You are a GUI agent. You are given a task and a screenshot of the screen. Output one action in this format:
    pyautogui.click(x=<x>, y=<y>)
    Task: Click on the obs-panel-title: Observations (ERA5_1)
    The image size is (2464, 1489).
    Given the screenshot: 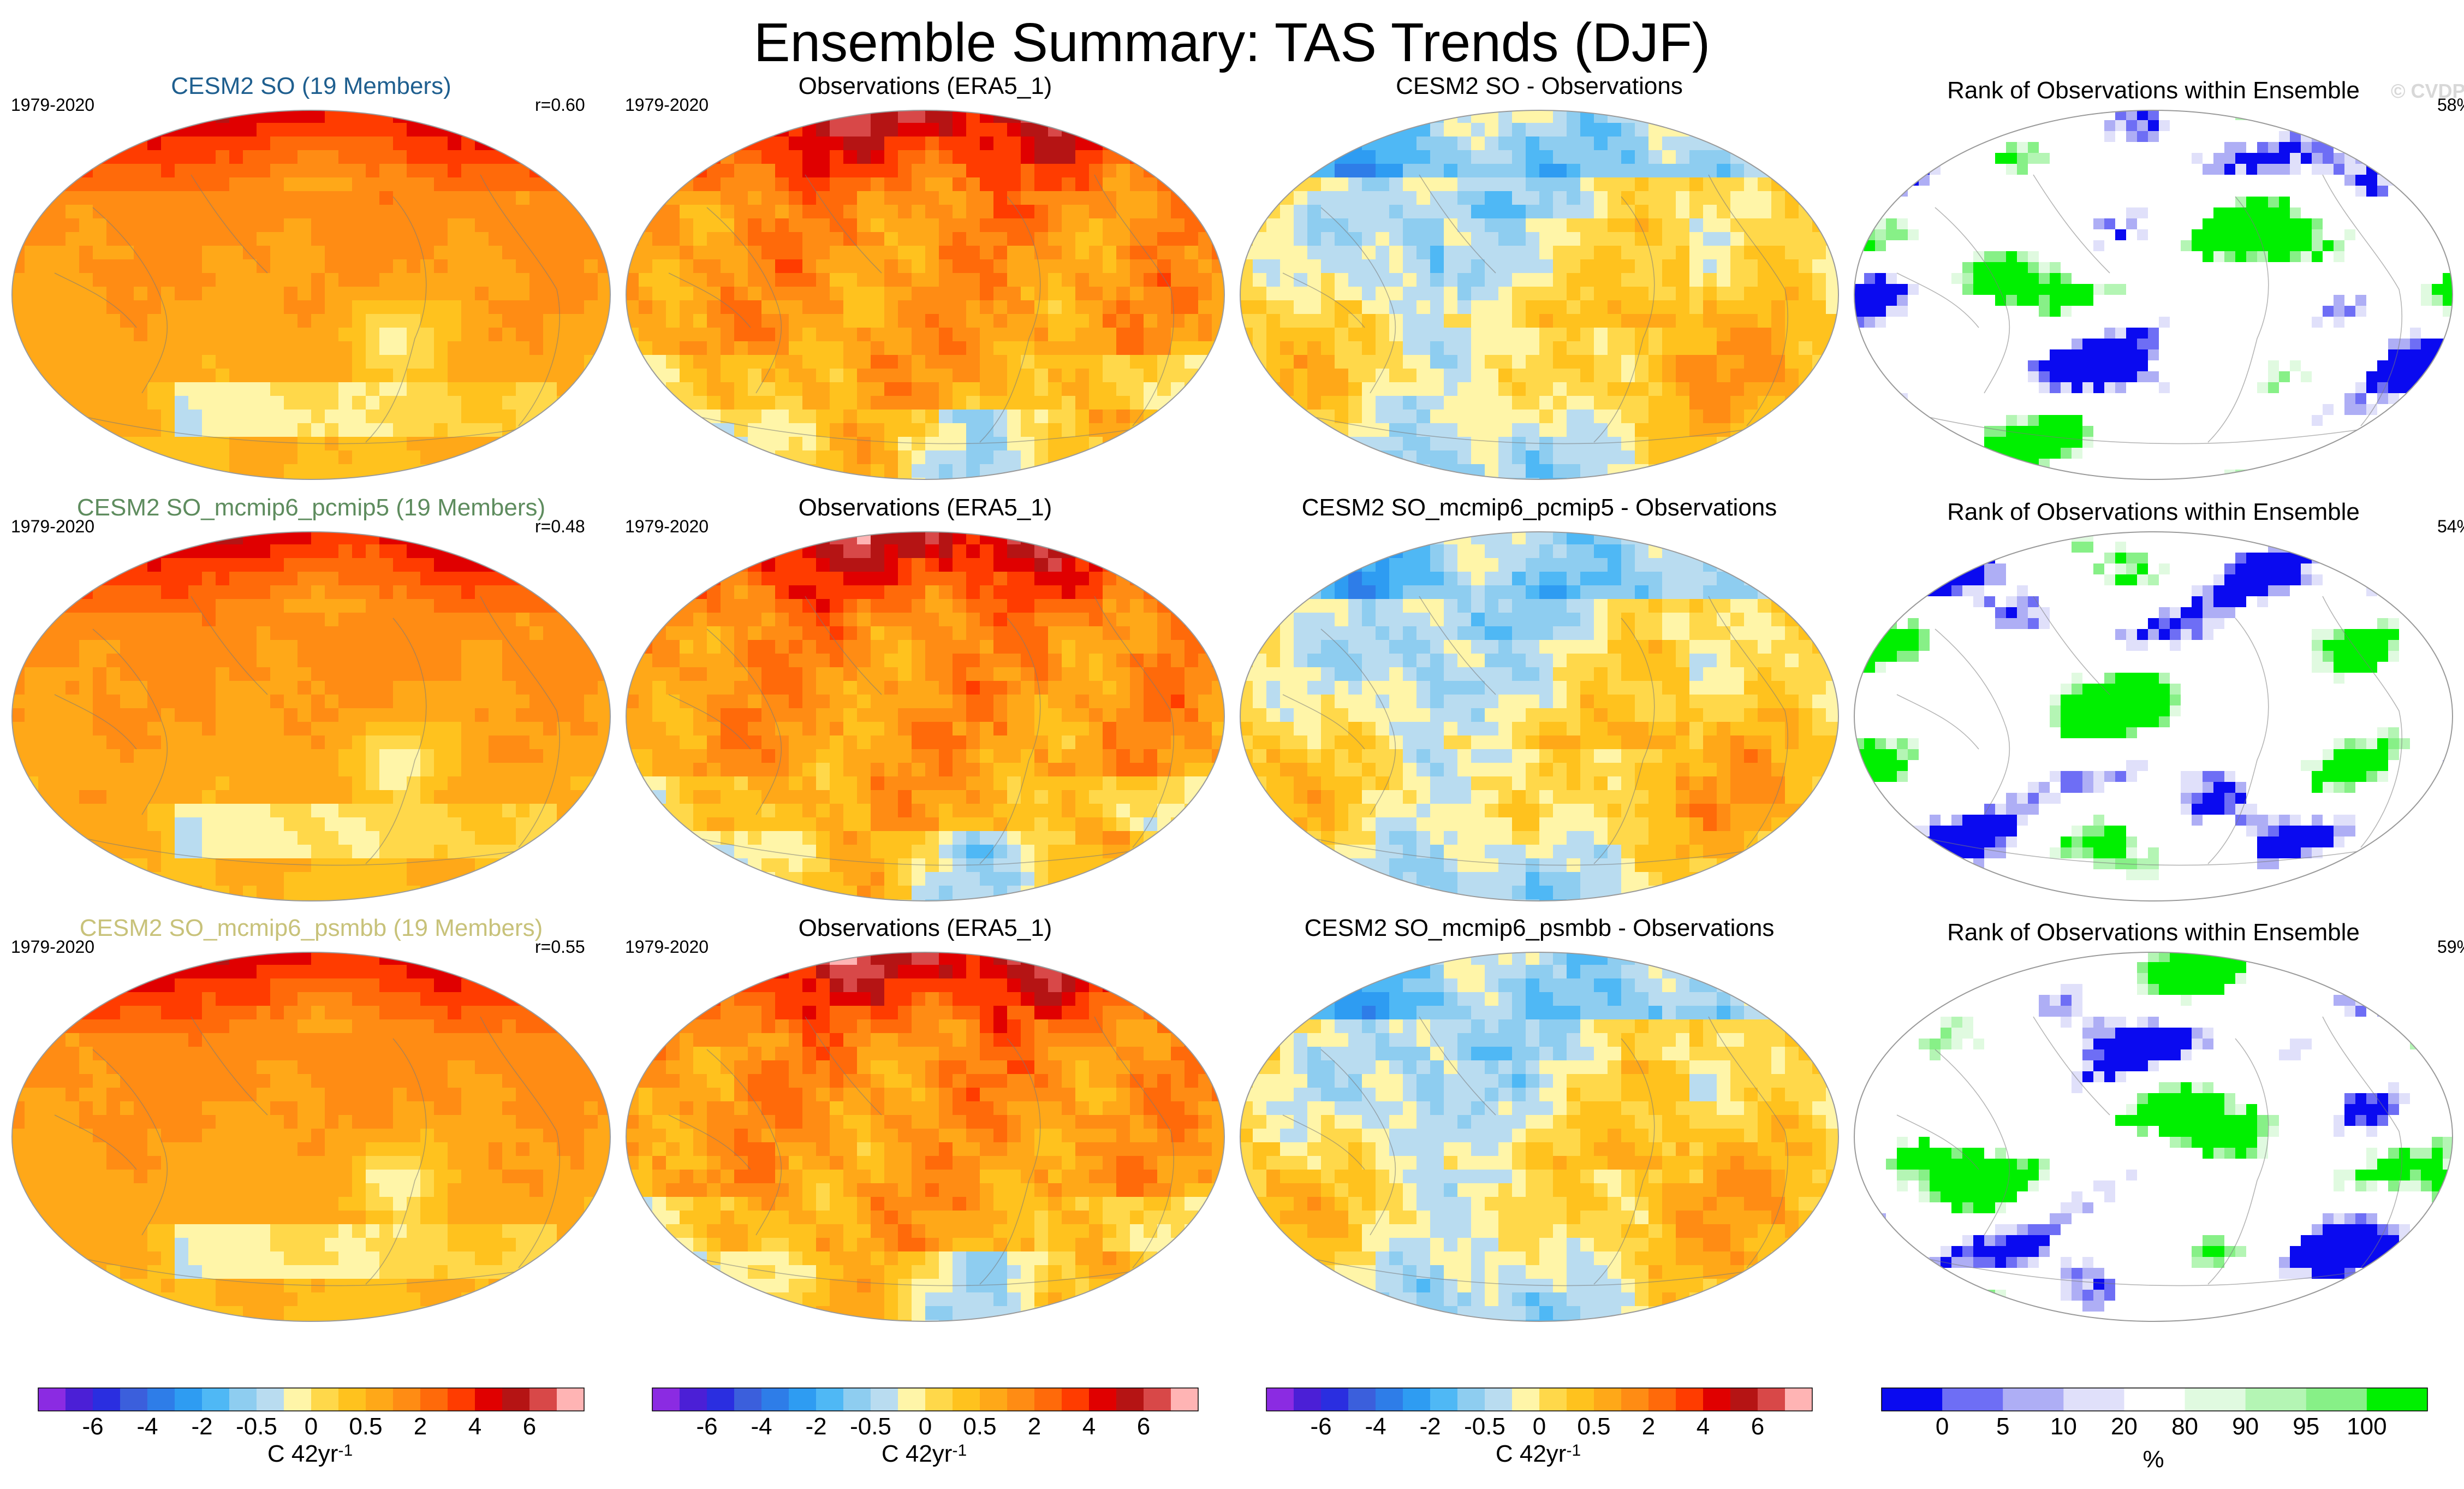 What is the action you would take?
    pyautogui.click(x=925, y=508)
    